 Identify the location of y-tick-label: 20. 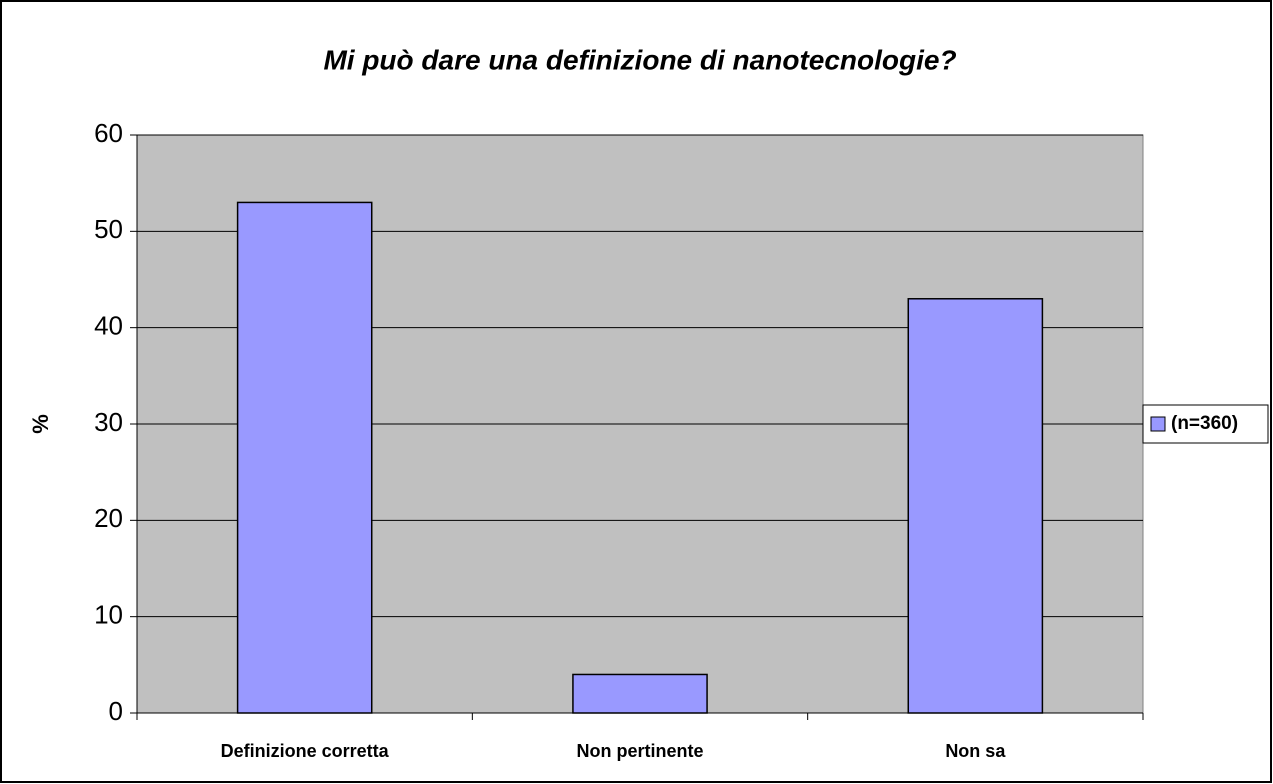
(108, 518).